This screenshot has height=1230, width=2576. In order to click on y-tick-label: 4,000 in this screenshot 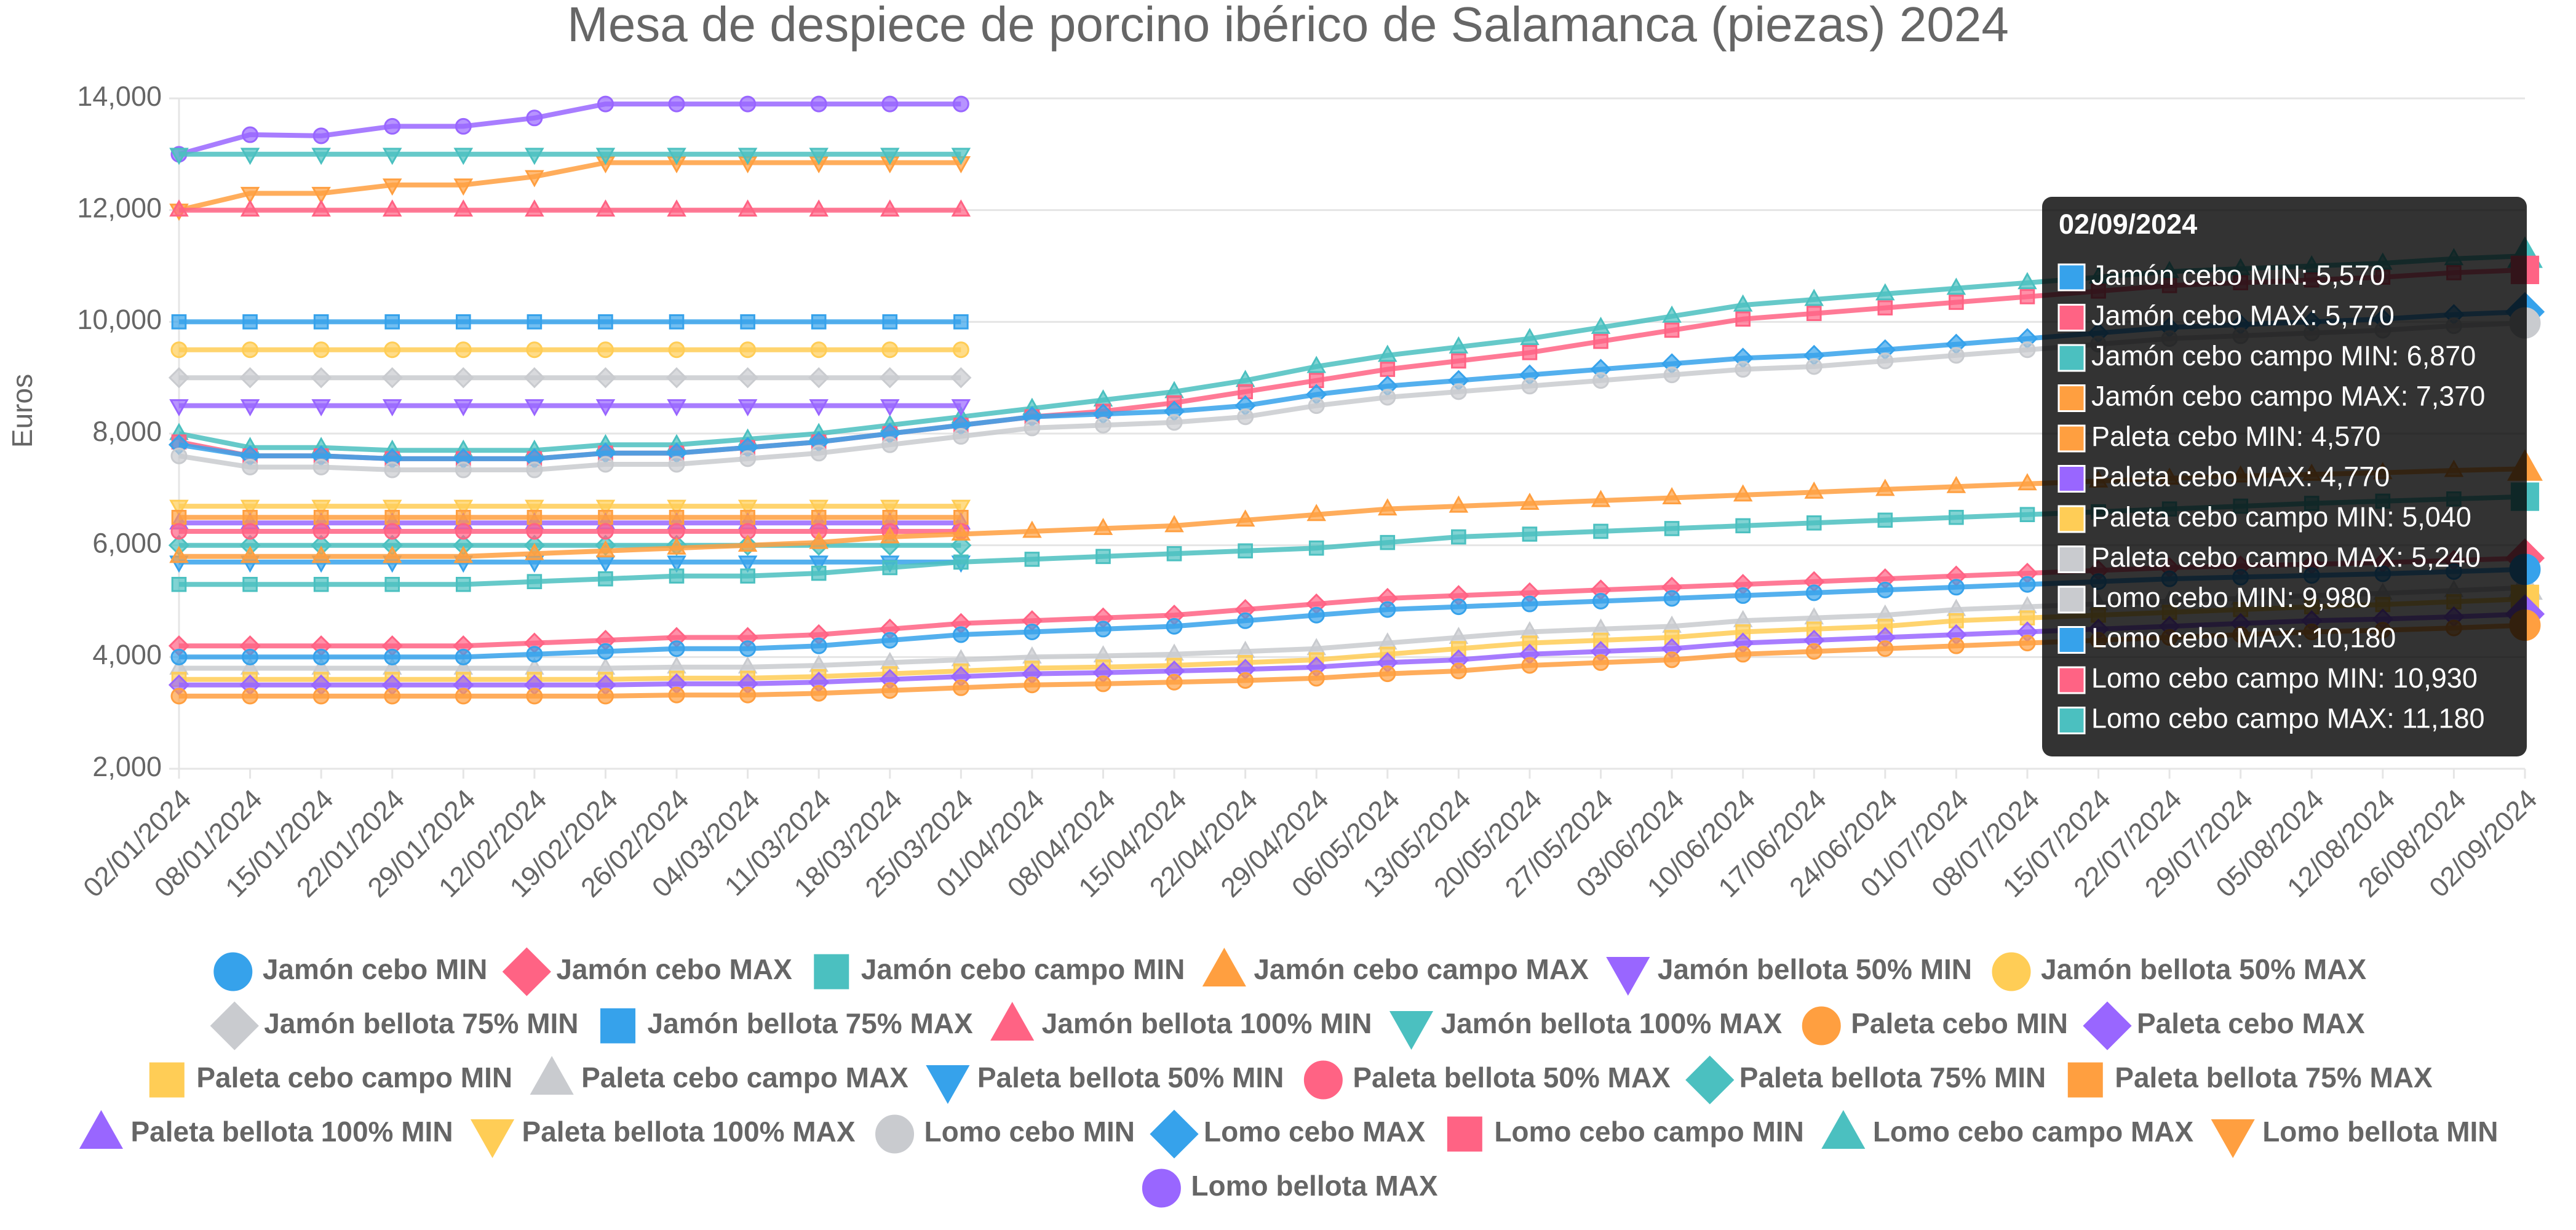, I will do `click(127, 654)`.